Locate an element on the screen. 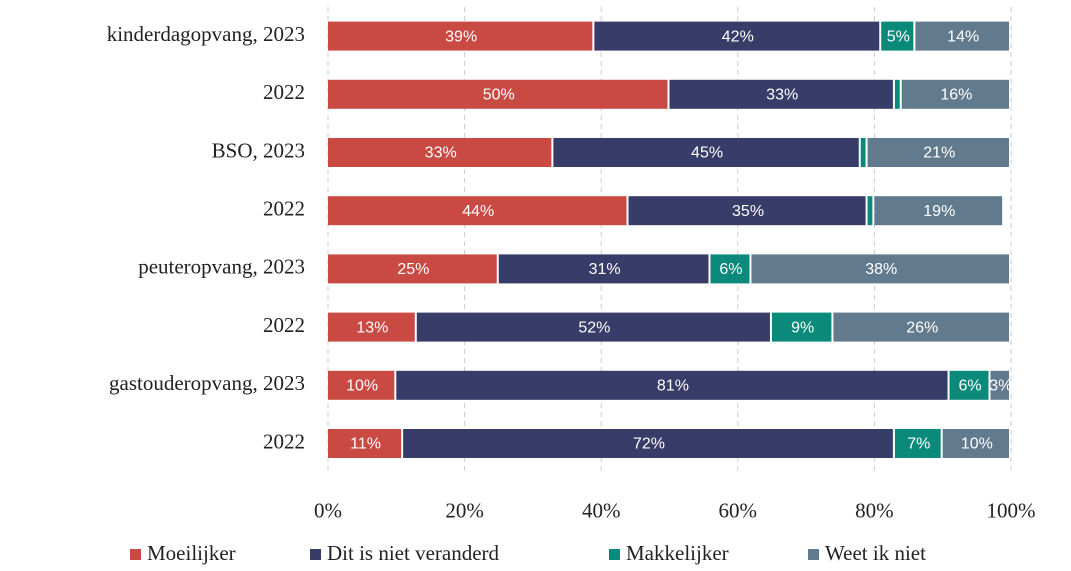  data-label: 21% is located at coordinates (939, 153).